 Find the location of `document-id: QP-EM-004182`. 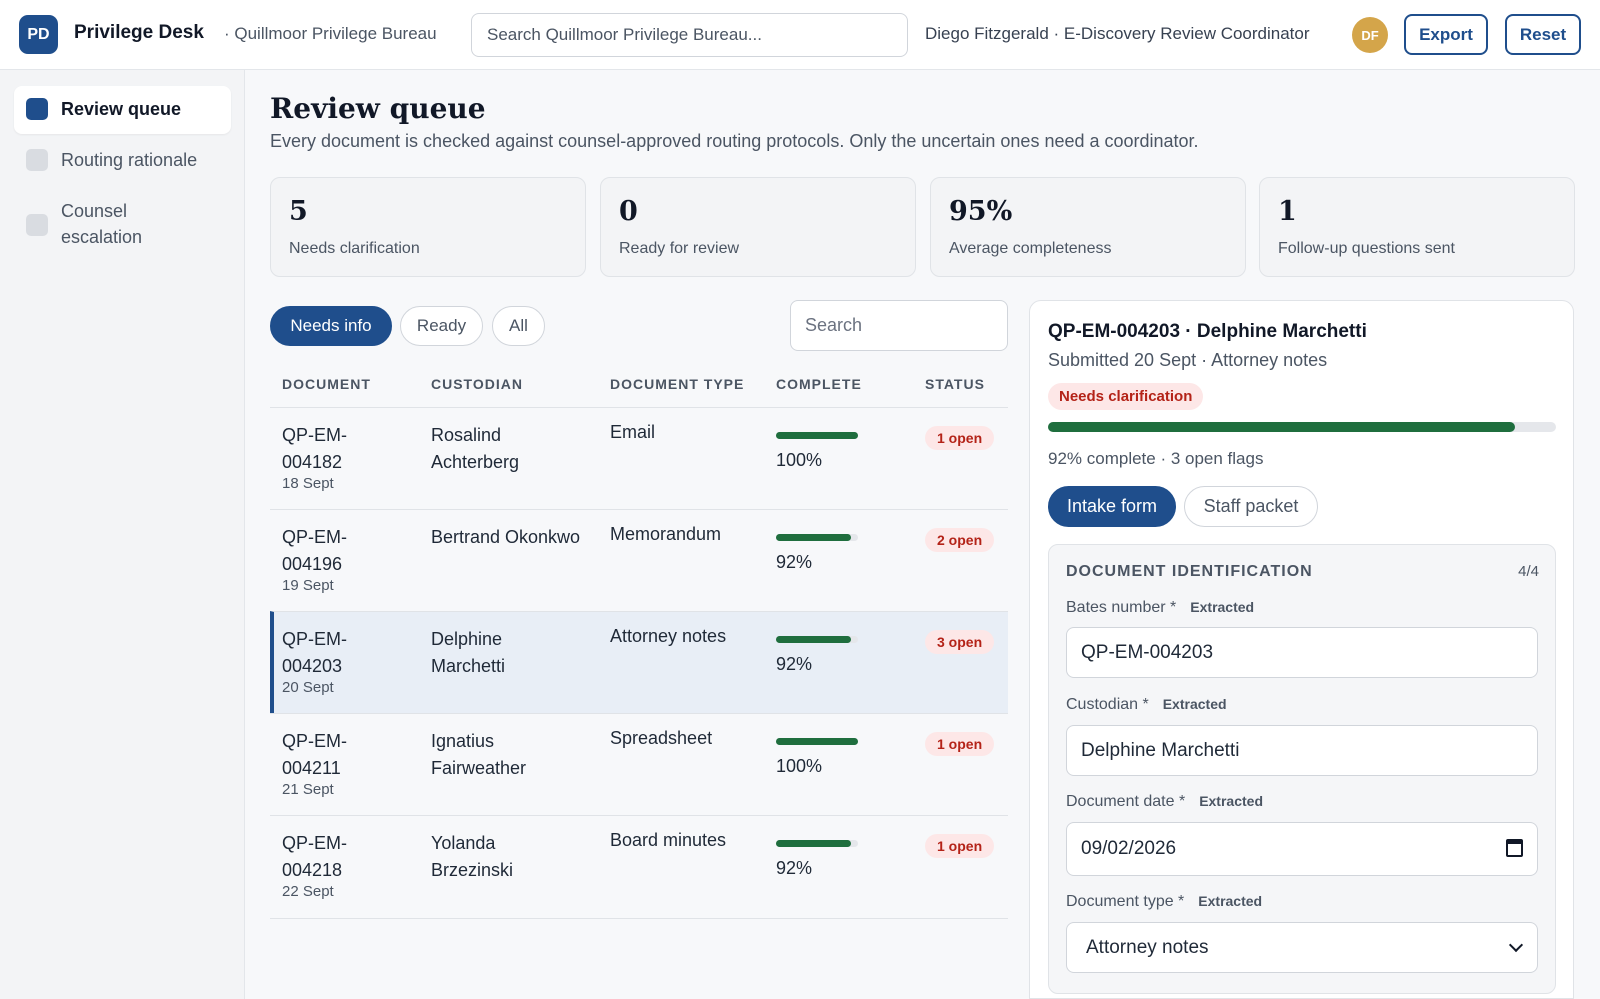

document-id: QP-EM-004182 is located at coordinates (314, 448).